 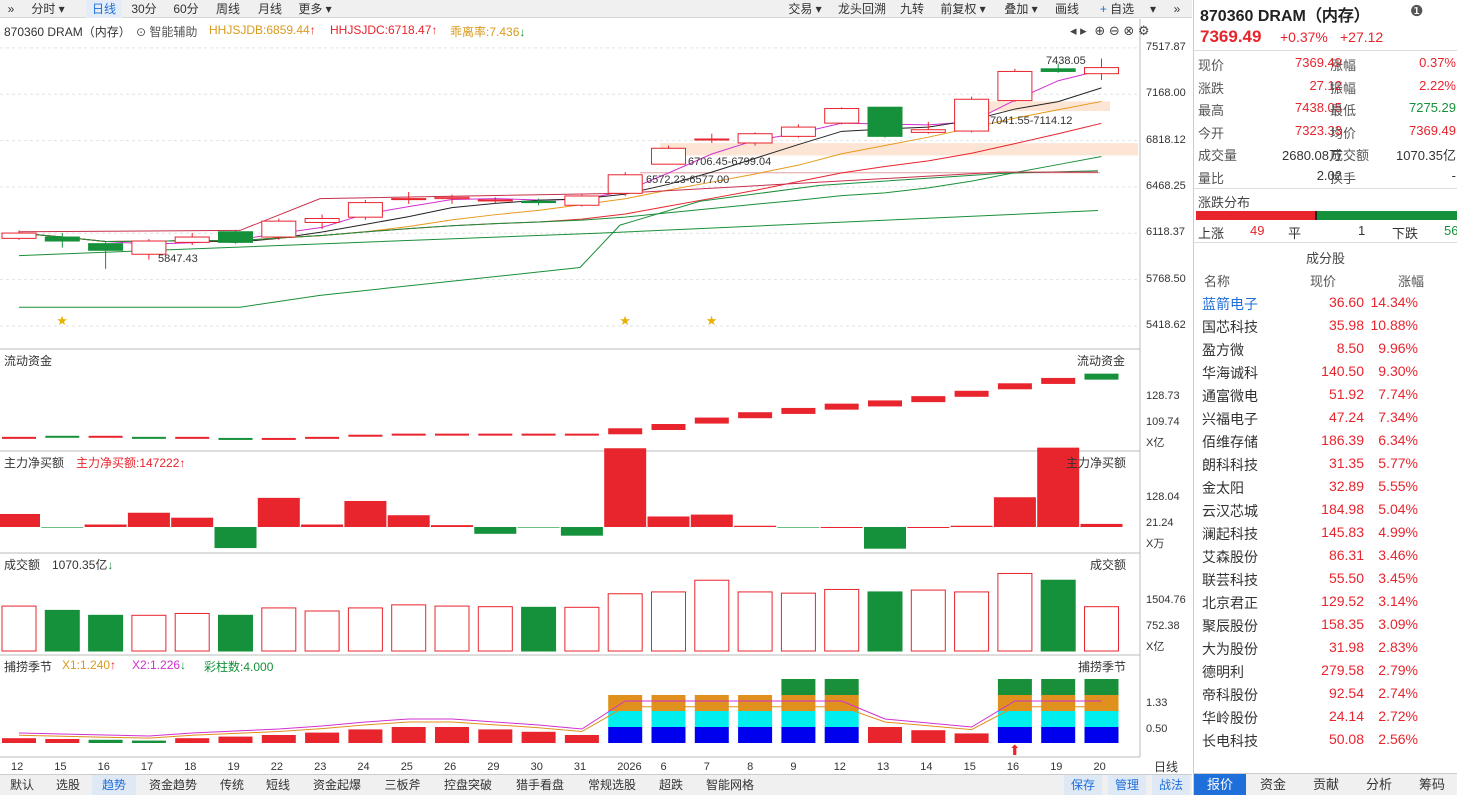 What do you see at coordinates (1114, 30) in the screenshot?
I see `zoom-out-icon: ⊖` at bounding box center [1114, 30].